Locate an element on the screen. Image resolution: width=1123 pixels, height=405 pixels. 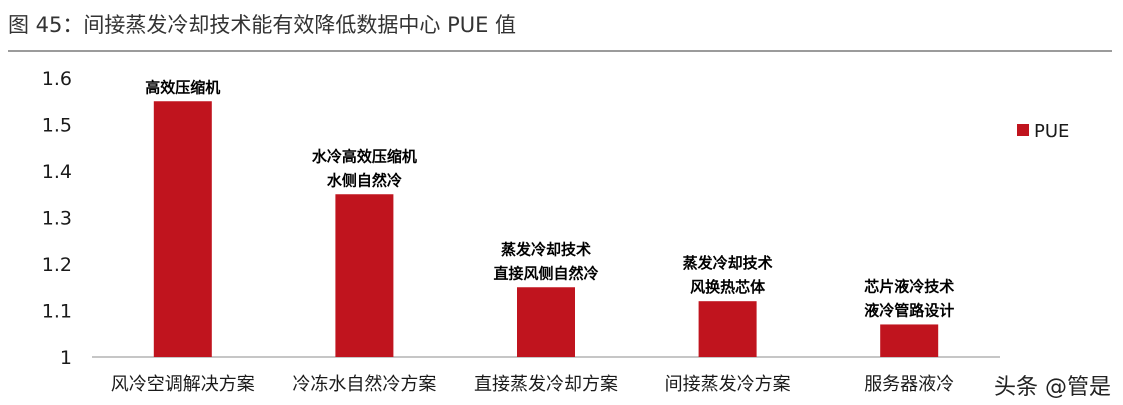
x-category-label: 冷冻水自然冷方案 is located at coordinates (364, 384).